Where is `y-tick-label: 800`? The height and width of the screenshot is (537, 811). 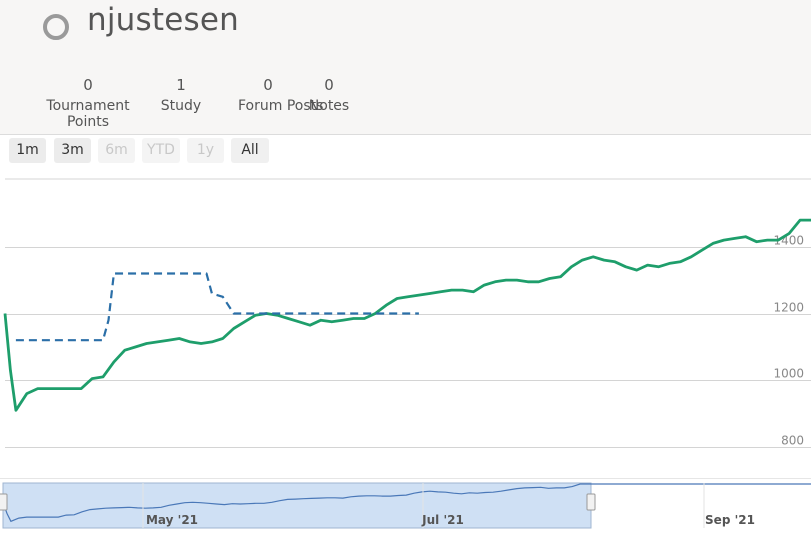
y-tick-label: 800 is located at coordinates (792, 441).